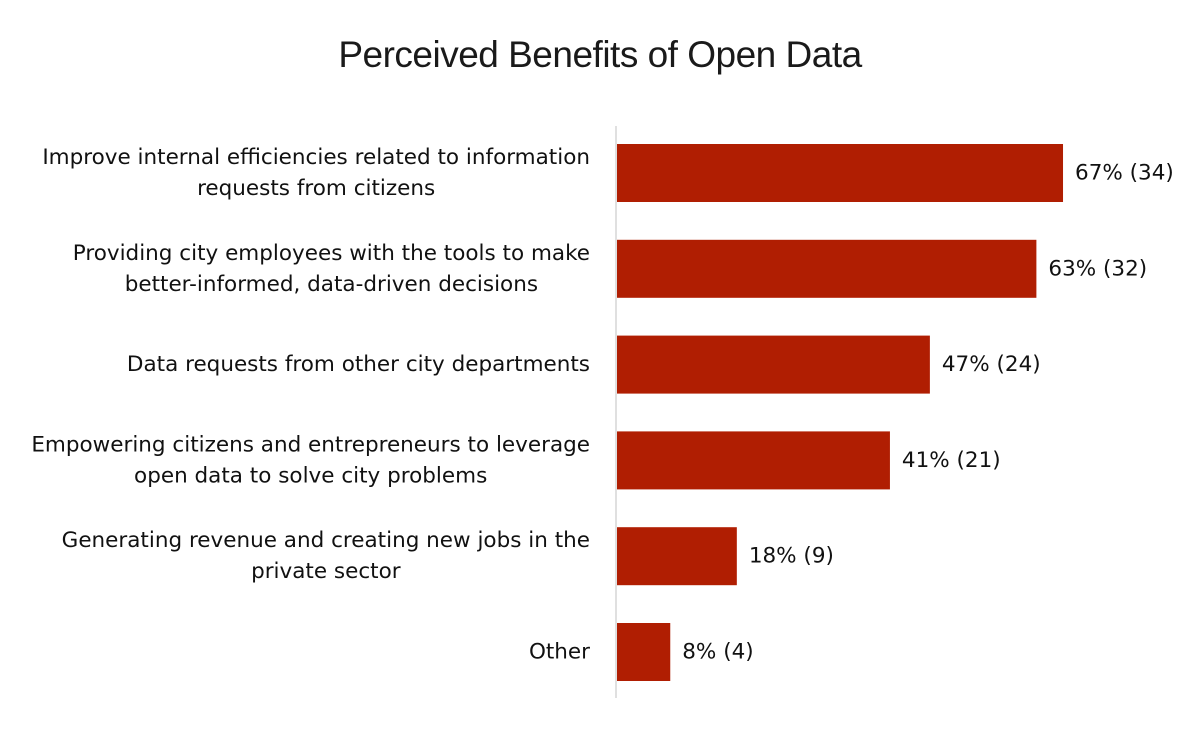  Describe the element at coordinates (717, 652) in the screenshot. I see `data-label-5: 8% (4)` at that location.